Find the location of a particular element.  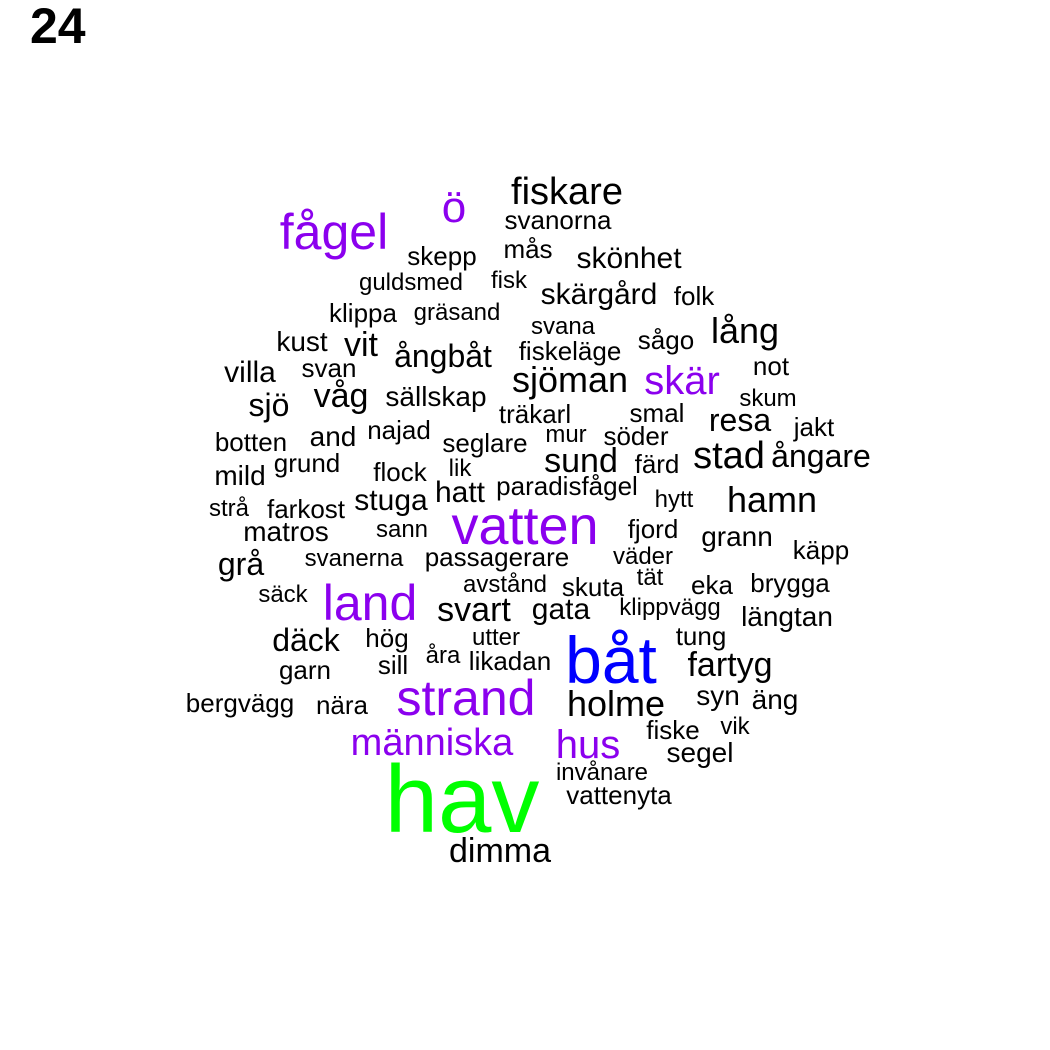

word-ara: åra is located at coordinates (443, 655).